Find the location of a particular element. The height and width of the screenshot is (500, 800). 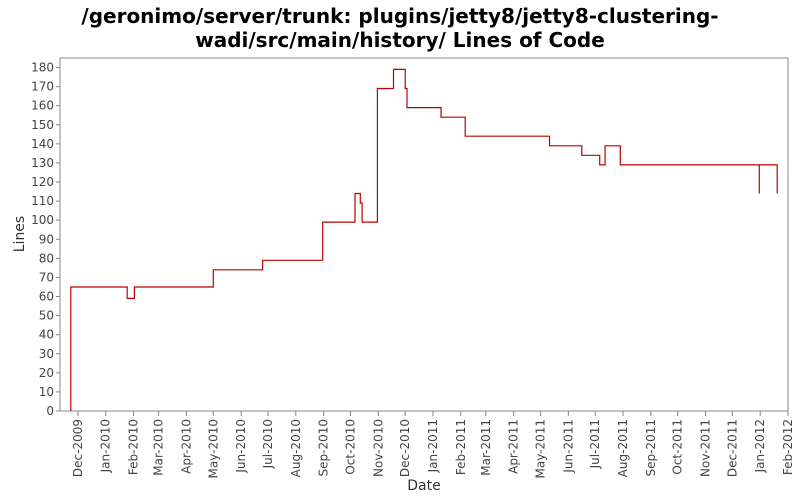

y-tick-label: 160 is located at coordinates (42, 106).